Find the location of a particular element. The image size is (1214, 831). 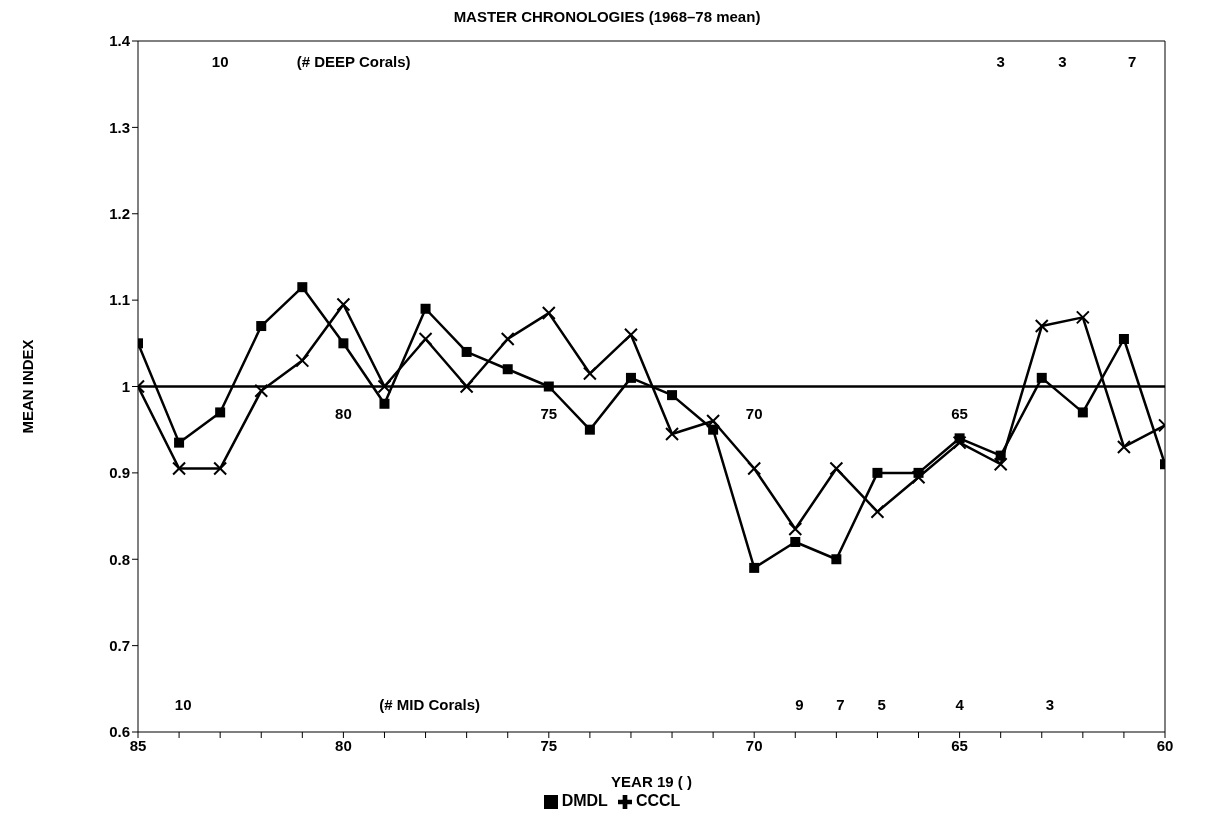

legend-label: CCCL is located at coordinates (658, 800).